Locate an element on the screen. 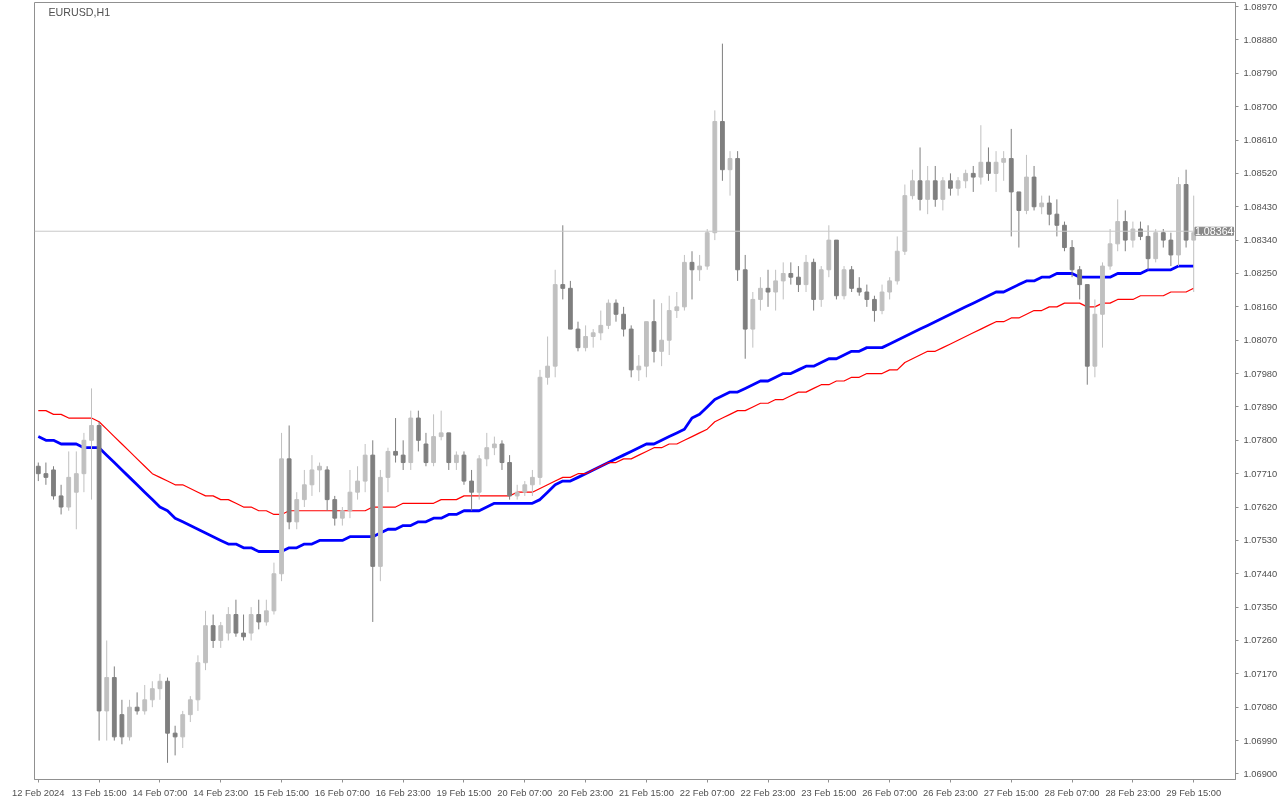  x-tick-label: 14 Feb 23:00 is located at coordinates (221, 792).